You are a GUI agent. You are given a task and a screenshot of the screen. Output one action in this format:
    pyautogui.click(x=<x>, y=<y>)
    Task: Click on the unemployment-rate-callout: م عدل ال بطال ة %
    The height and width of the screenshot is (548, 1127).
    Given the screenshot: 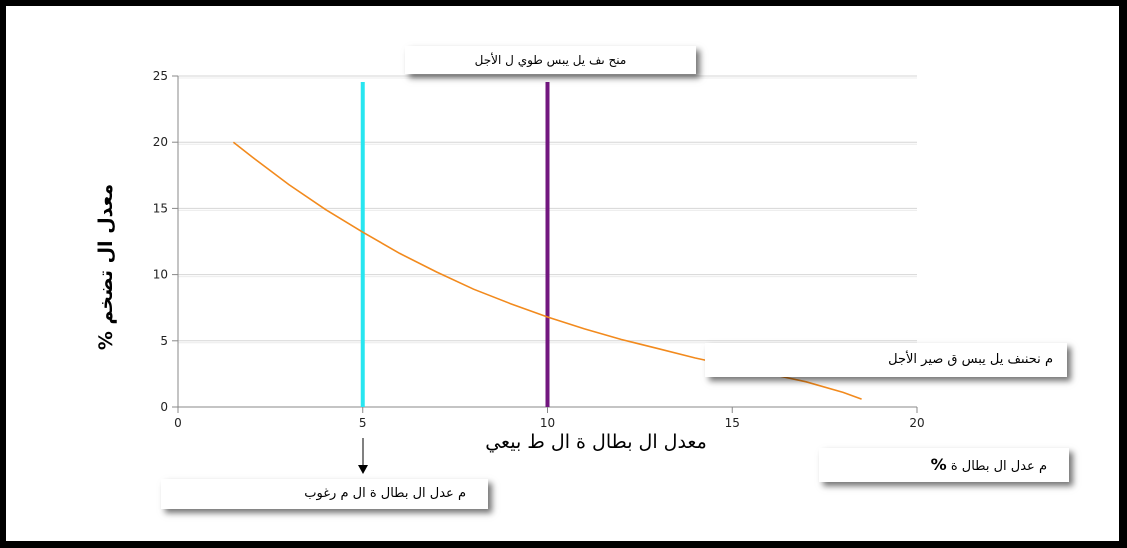 What is the action you would take?
    pyautogui.click(x=944, y=465)
    